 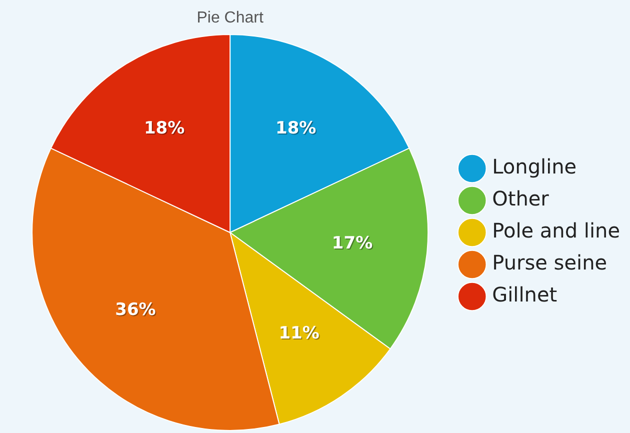 I want to click on chart-title: Pie Chart, so click(x=230, y=17).